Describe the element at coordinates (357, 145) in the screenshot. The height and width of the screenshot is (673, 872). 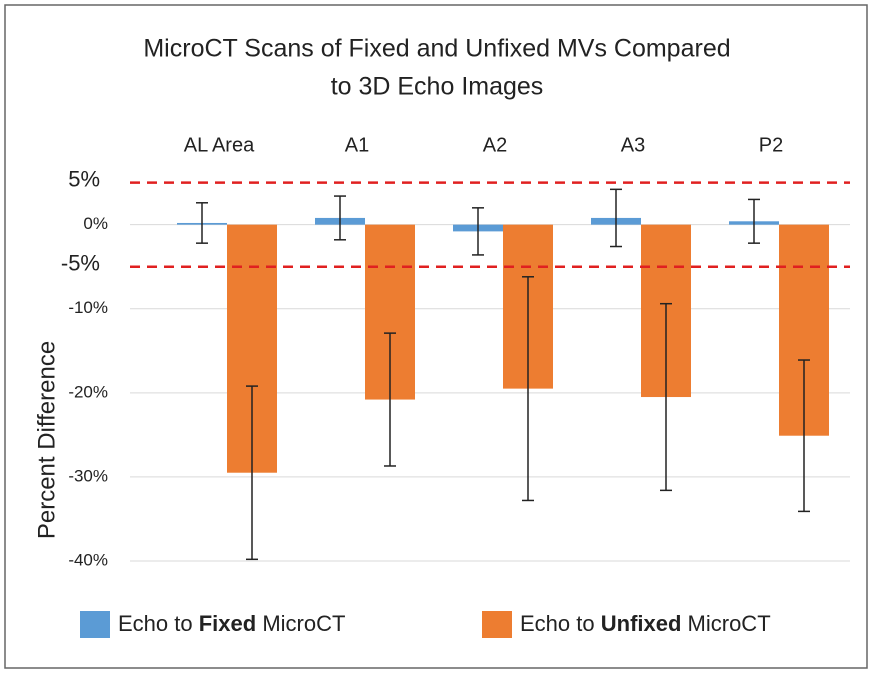
I see `x-tick-label: A1` at that location.